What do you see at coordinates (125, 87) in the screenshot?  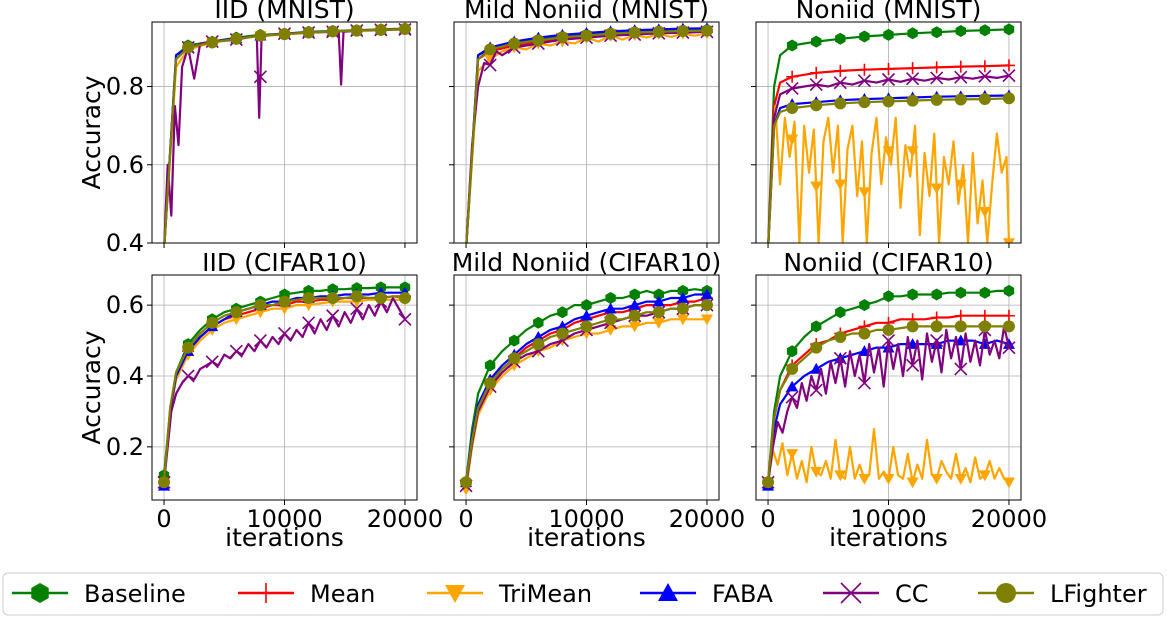 I see `y-tick-label: 0.8` at bounding box center [125, 87].